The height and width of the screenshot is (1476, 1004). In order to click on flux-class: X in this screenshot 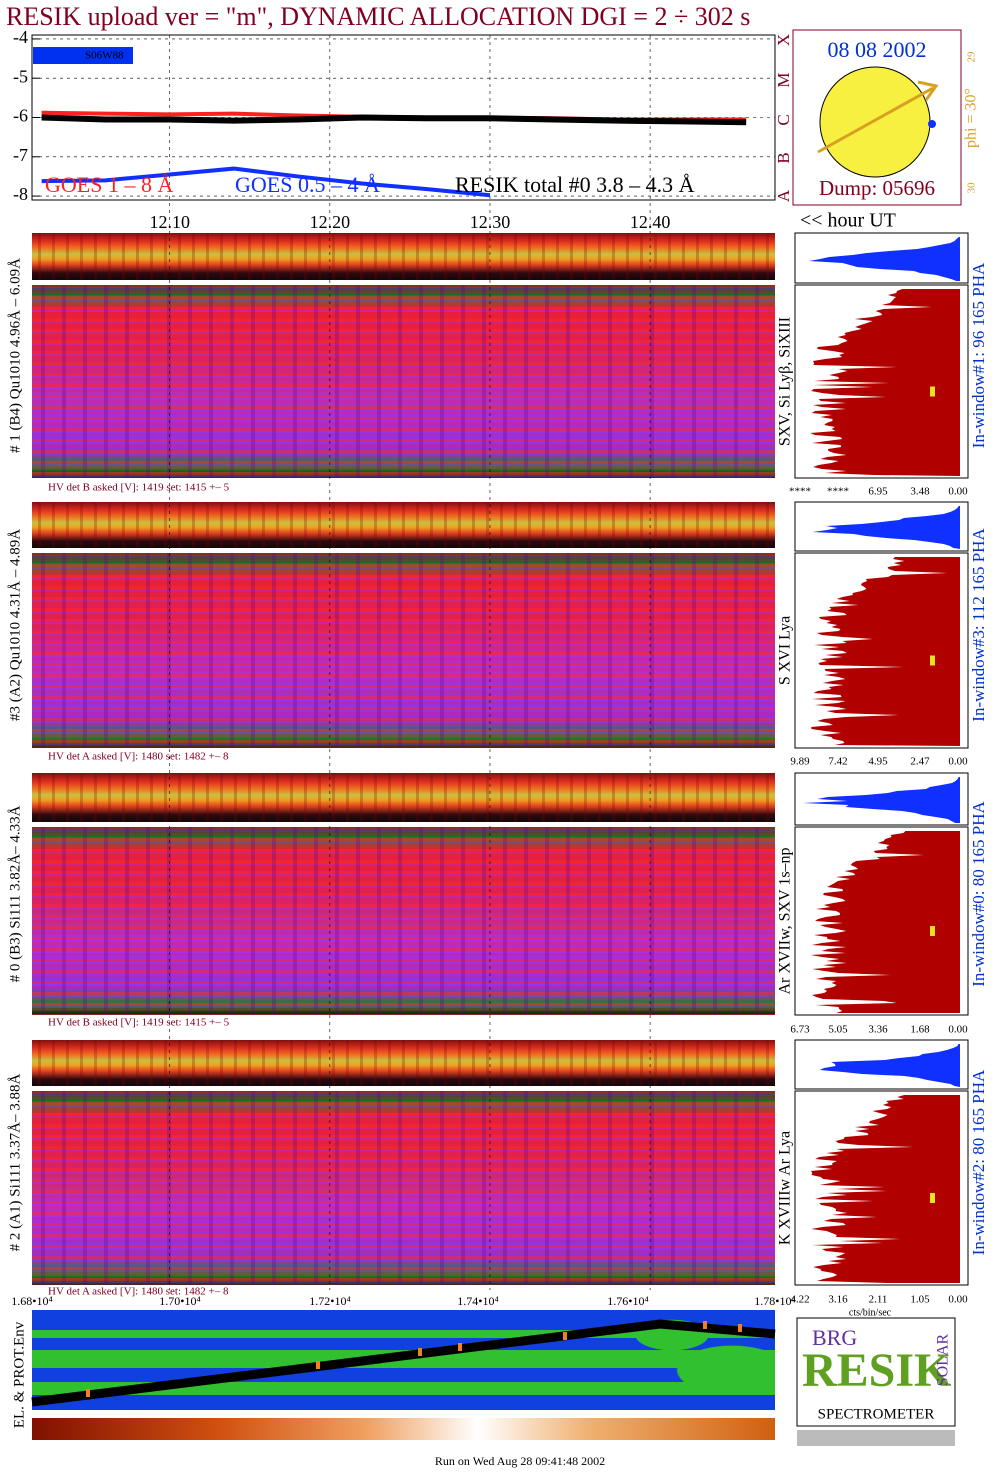, I will do `click(783, 40)`.